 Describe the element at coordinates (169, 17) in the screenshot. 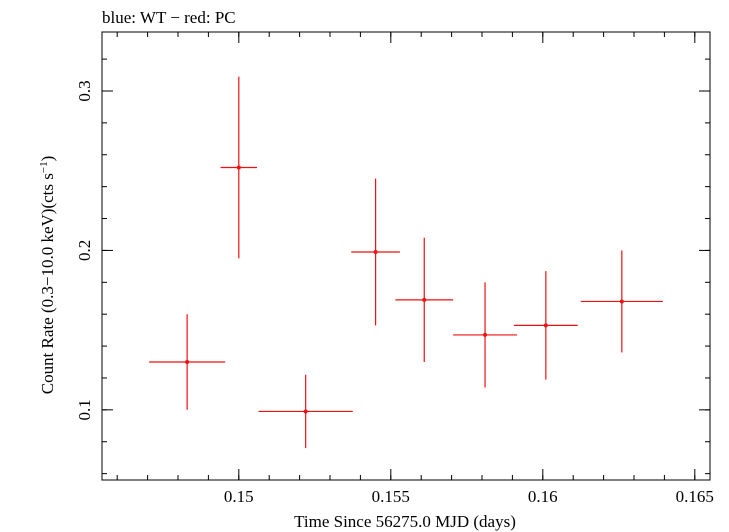

I see `chart-title: blue: WT − red: PC` at that location.